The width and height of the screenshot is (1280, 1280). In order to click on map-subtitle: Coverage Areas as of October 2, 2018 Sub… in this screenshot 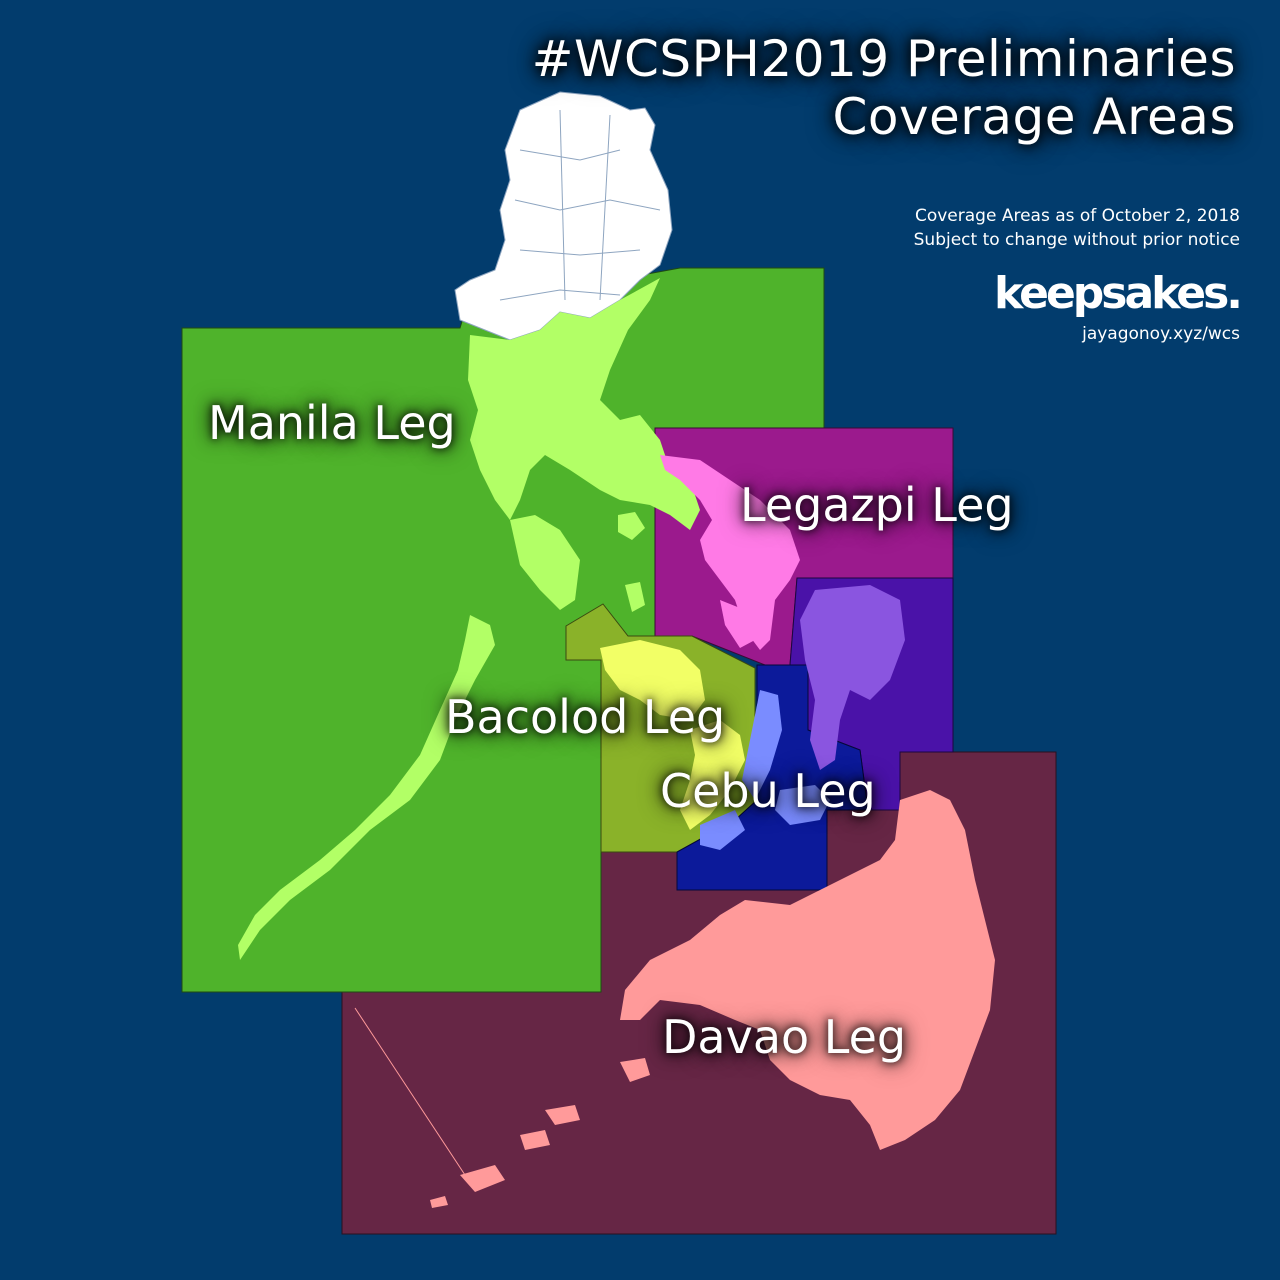, I will do `click(1077, 228)`.